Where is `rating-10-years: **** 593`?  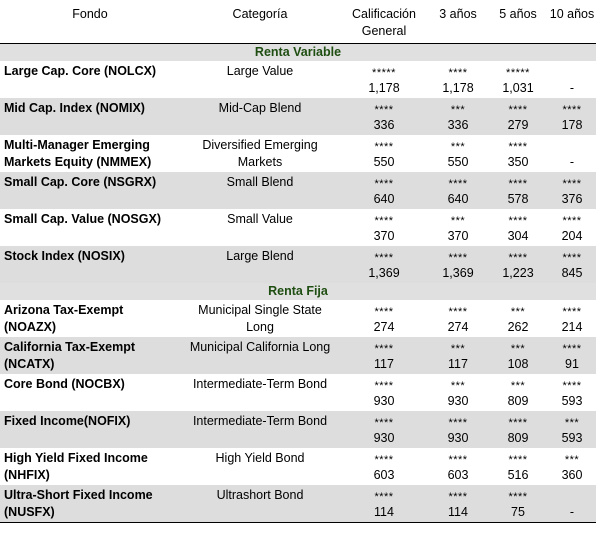 rating-10-years: **** 593 is located at coordinates (572, 392).